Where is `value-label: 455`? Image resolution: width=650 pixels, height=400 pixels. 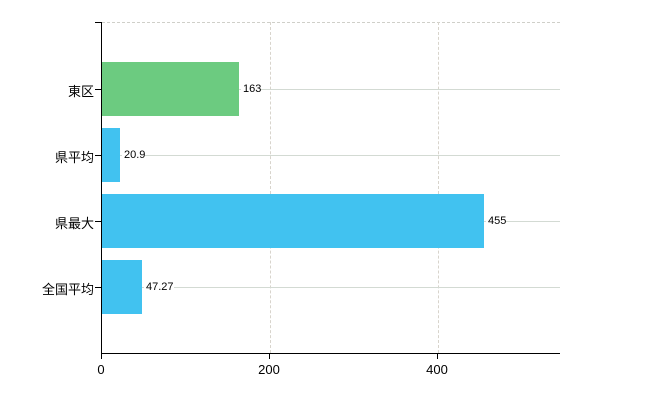 value-label: 455 is located at coordinates (496, 221).